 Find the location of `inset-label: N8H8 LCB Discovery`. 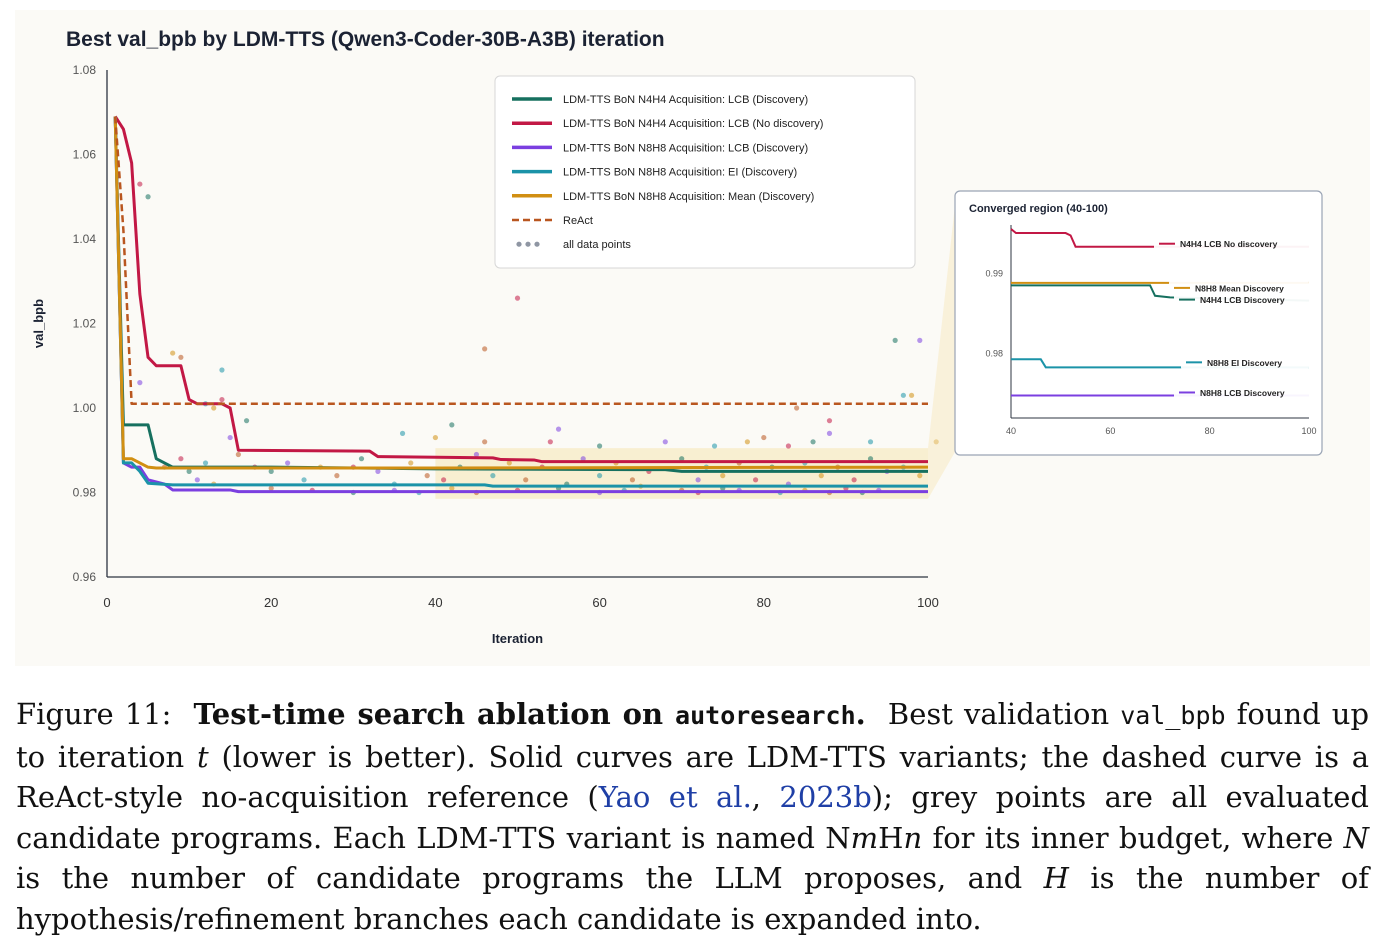

inset-label: N8H8 LCB Discovery is located at coordinates (1242, 393).